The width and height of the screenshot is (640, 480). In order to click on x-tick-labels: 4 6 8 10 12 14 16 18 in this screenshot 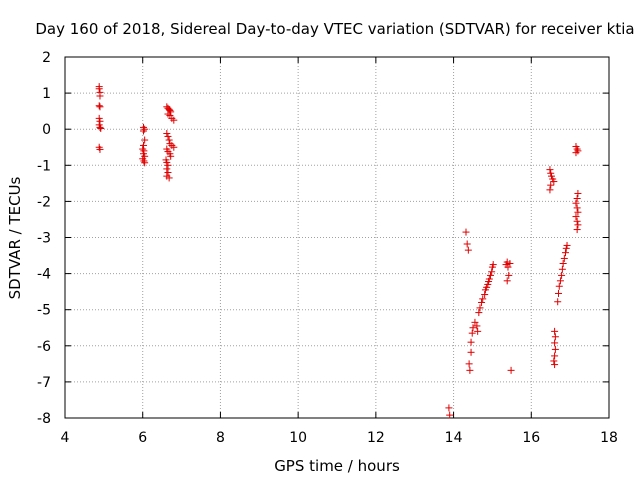, I will do `click(339, 438)`.